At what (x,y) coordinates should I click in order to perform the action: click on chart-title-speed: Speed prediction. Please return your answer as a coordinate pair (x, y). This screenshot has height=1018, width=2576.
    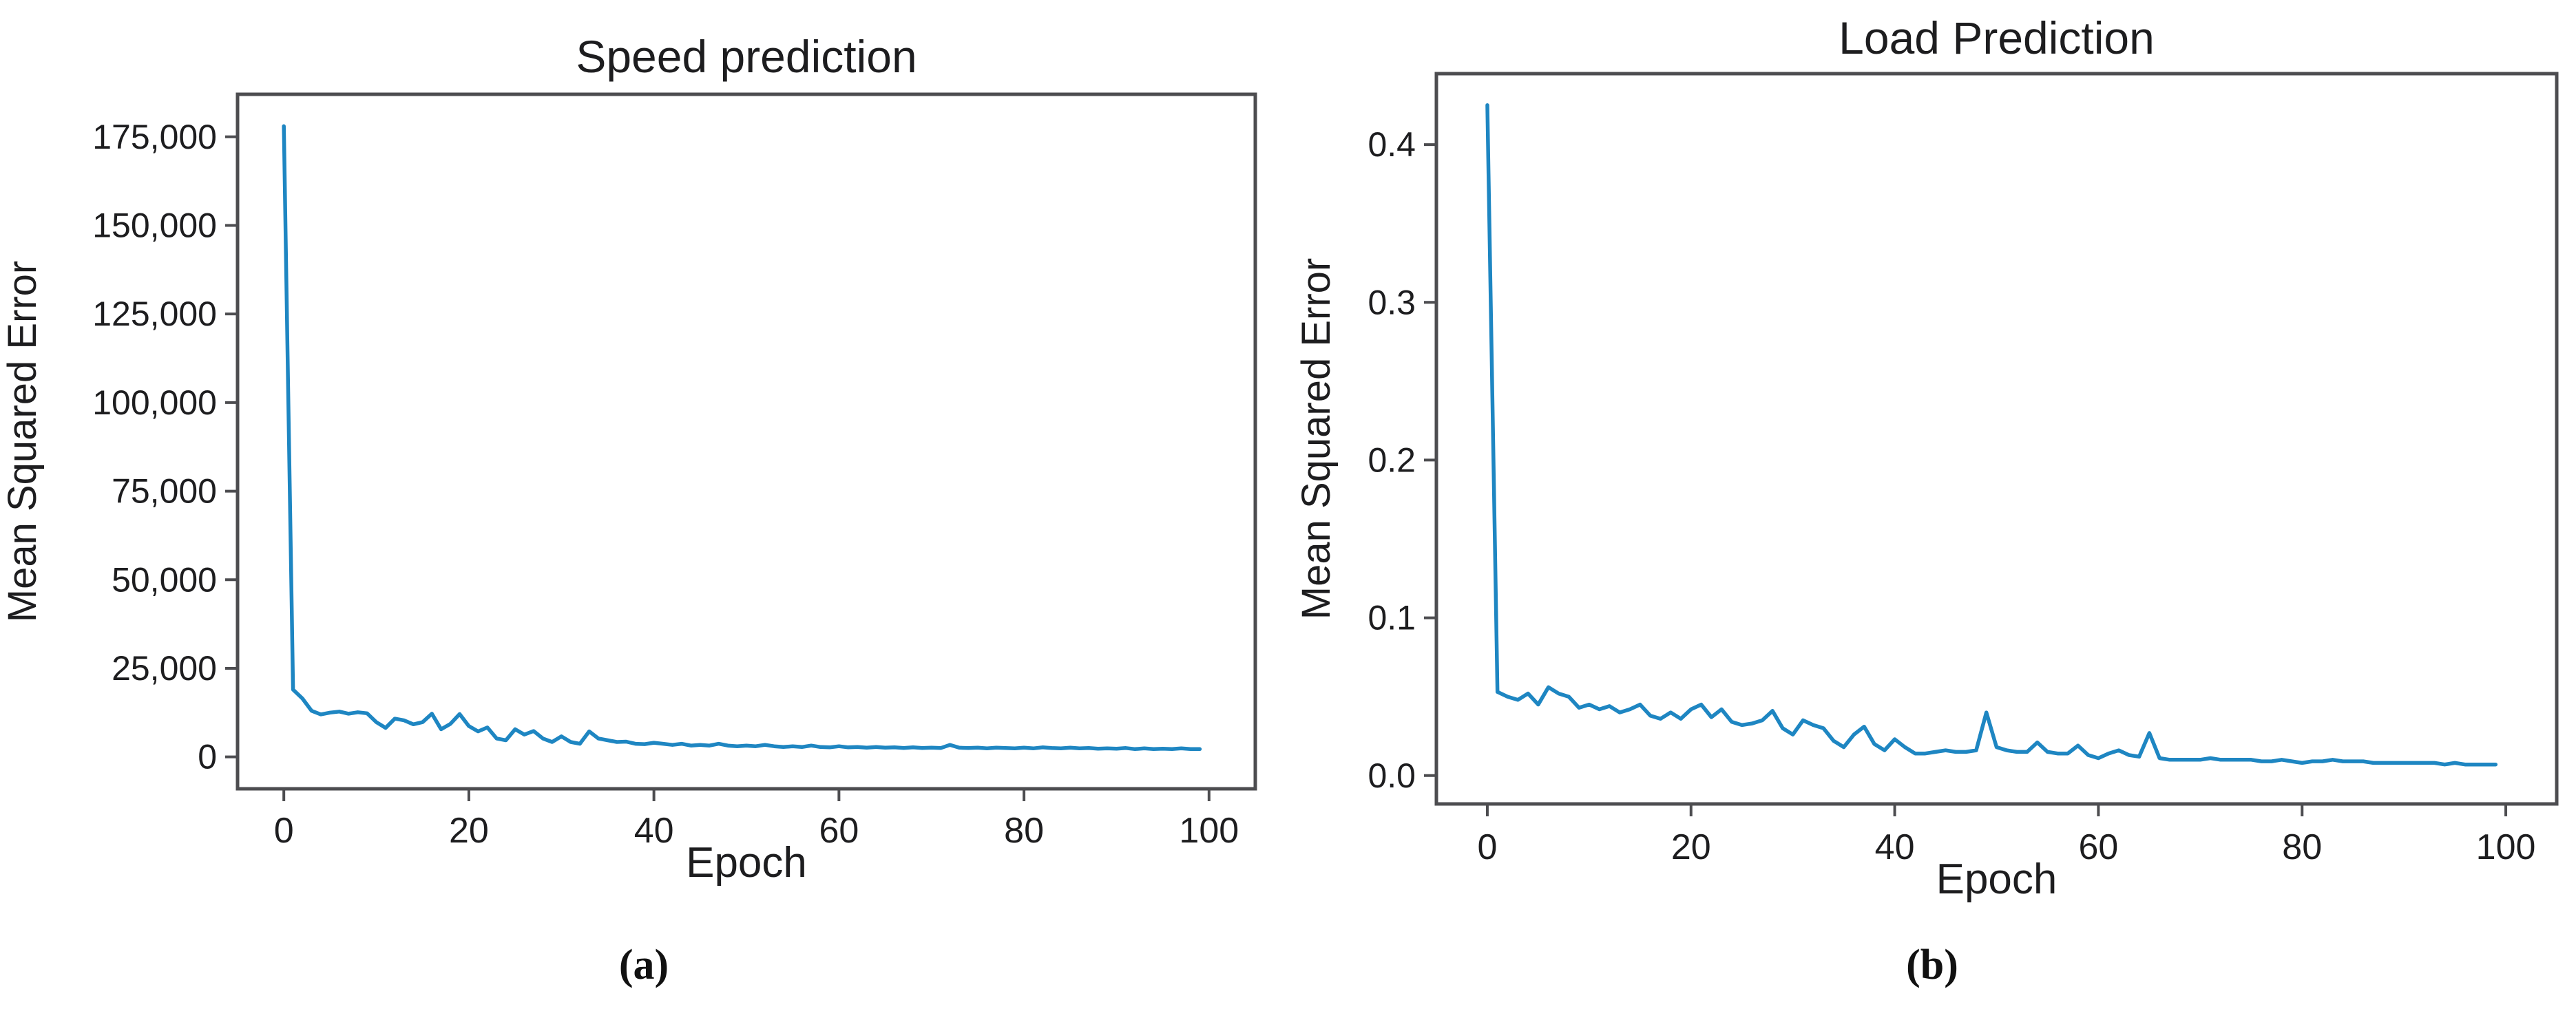
    Looking at the image, I should click on (746, 56).